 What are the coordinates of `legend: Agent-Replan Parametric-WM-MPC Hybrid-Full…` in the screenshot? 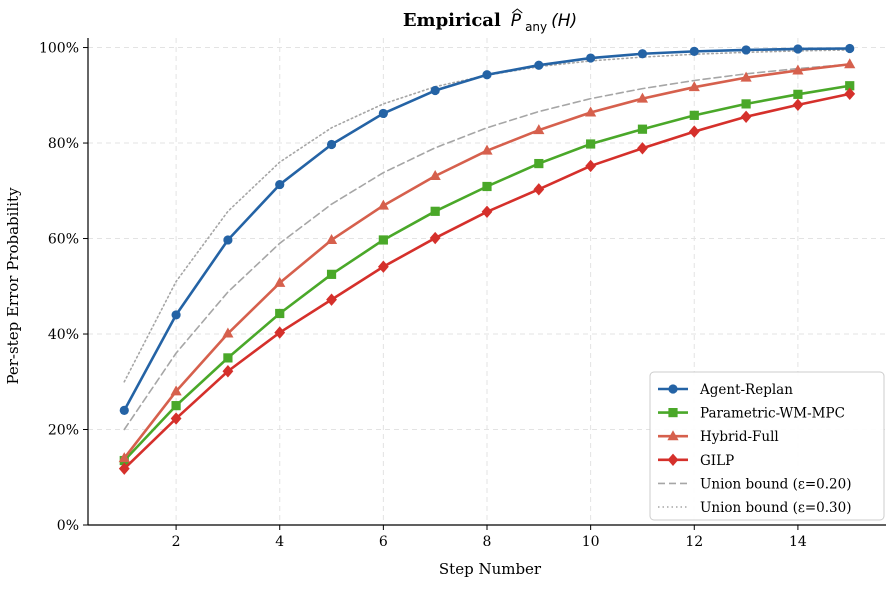 It's located at (767, 446).